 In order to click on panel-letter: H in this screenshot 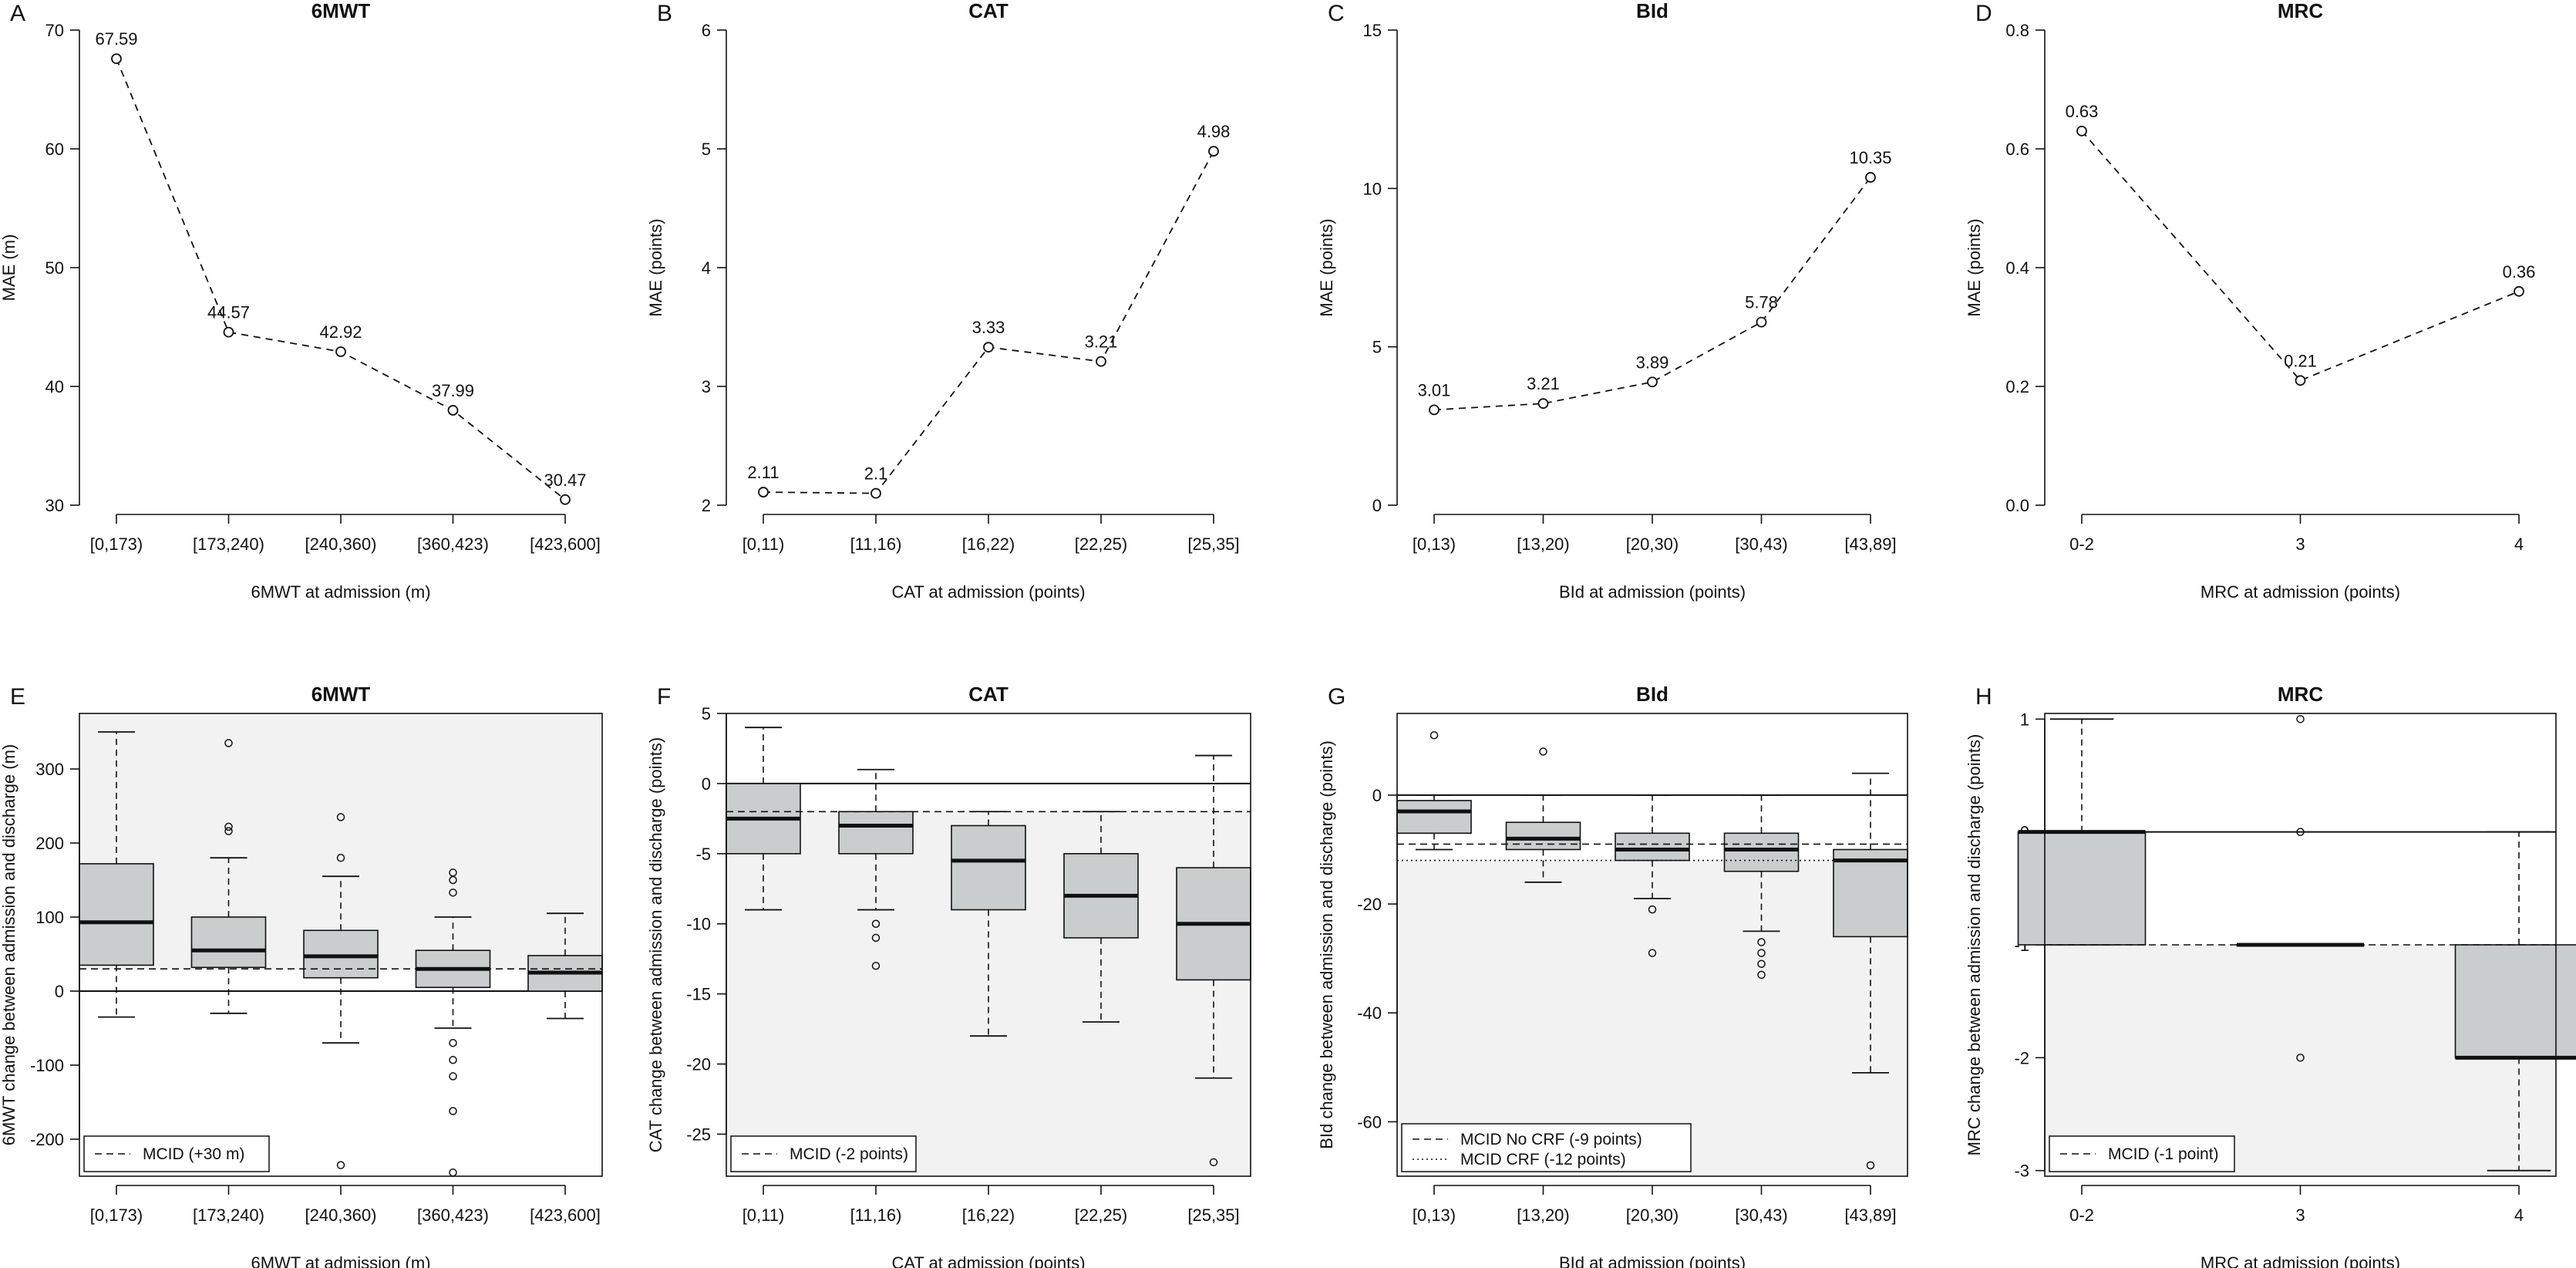, I will do `click(1983, 697)`.